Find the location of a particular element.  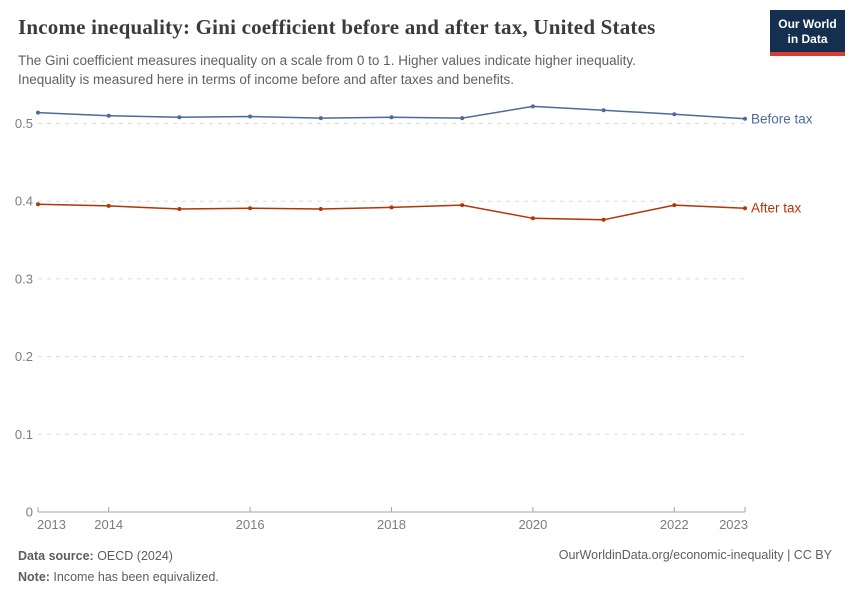

y-tick-label: 0.5 is located at coordinates (24, 123).